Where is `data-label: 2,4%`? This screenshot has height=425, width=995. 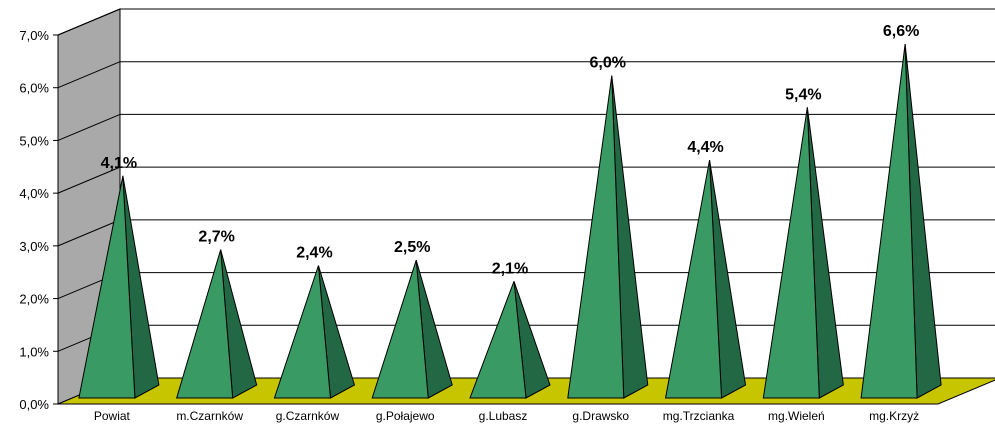
data-label: 2,4% is located at coordinates (314, 252).